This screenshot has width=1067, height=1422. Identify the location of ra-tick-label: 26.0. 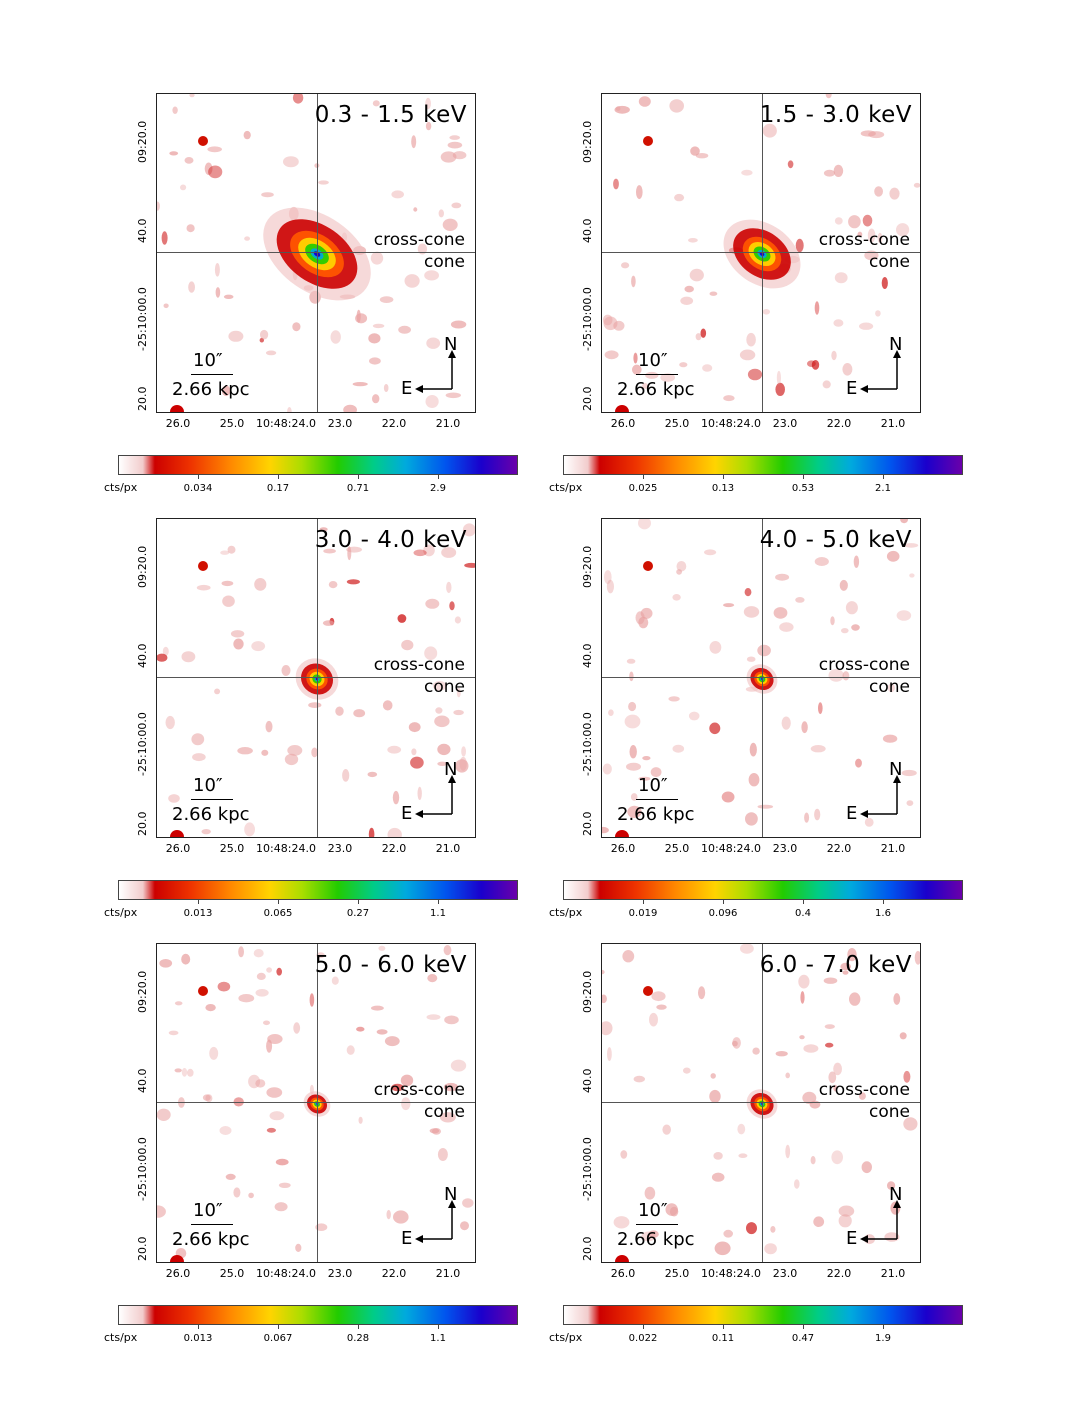
(178, 423).